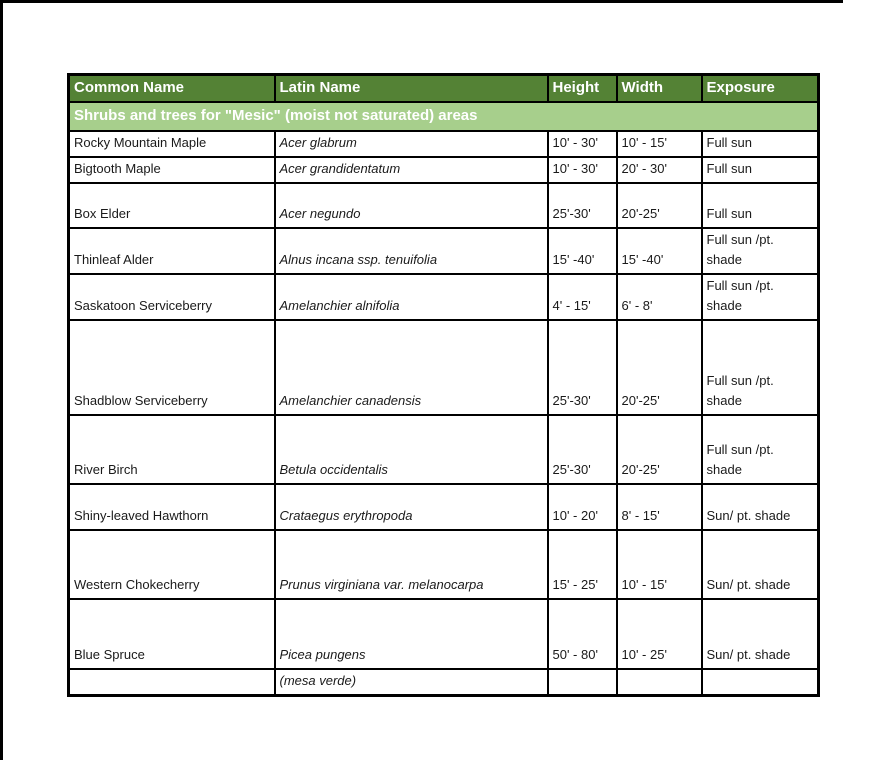  Describe the element at coordinates (659, 169) in the screenshot. I see `cell-width: 20' - 30'` at that location.